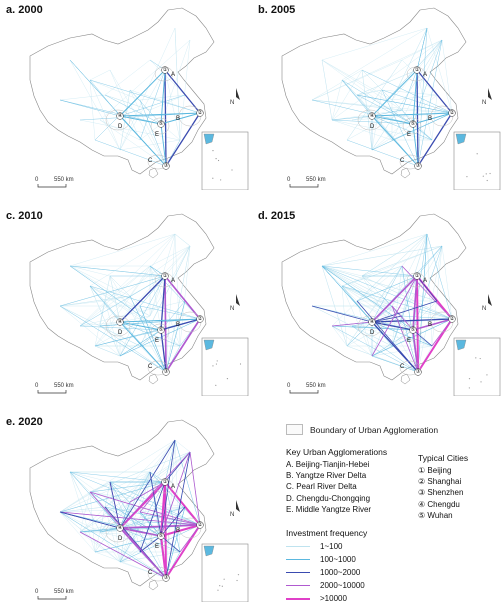 This screenshot has width=504, height=611. I want to click on investment-class-label: >10000, so click(333, 598).